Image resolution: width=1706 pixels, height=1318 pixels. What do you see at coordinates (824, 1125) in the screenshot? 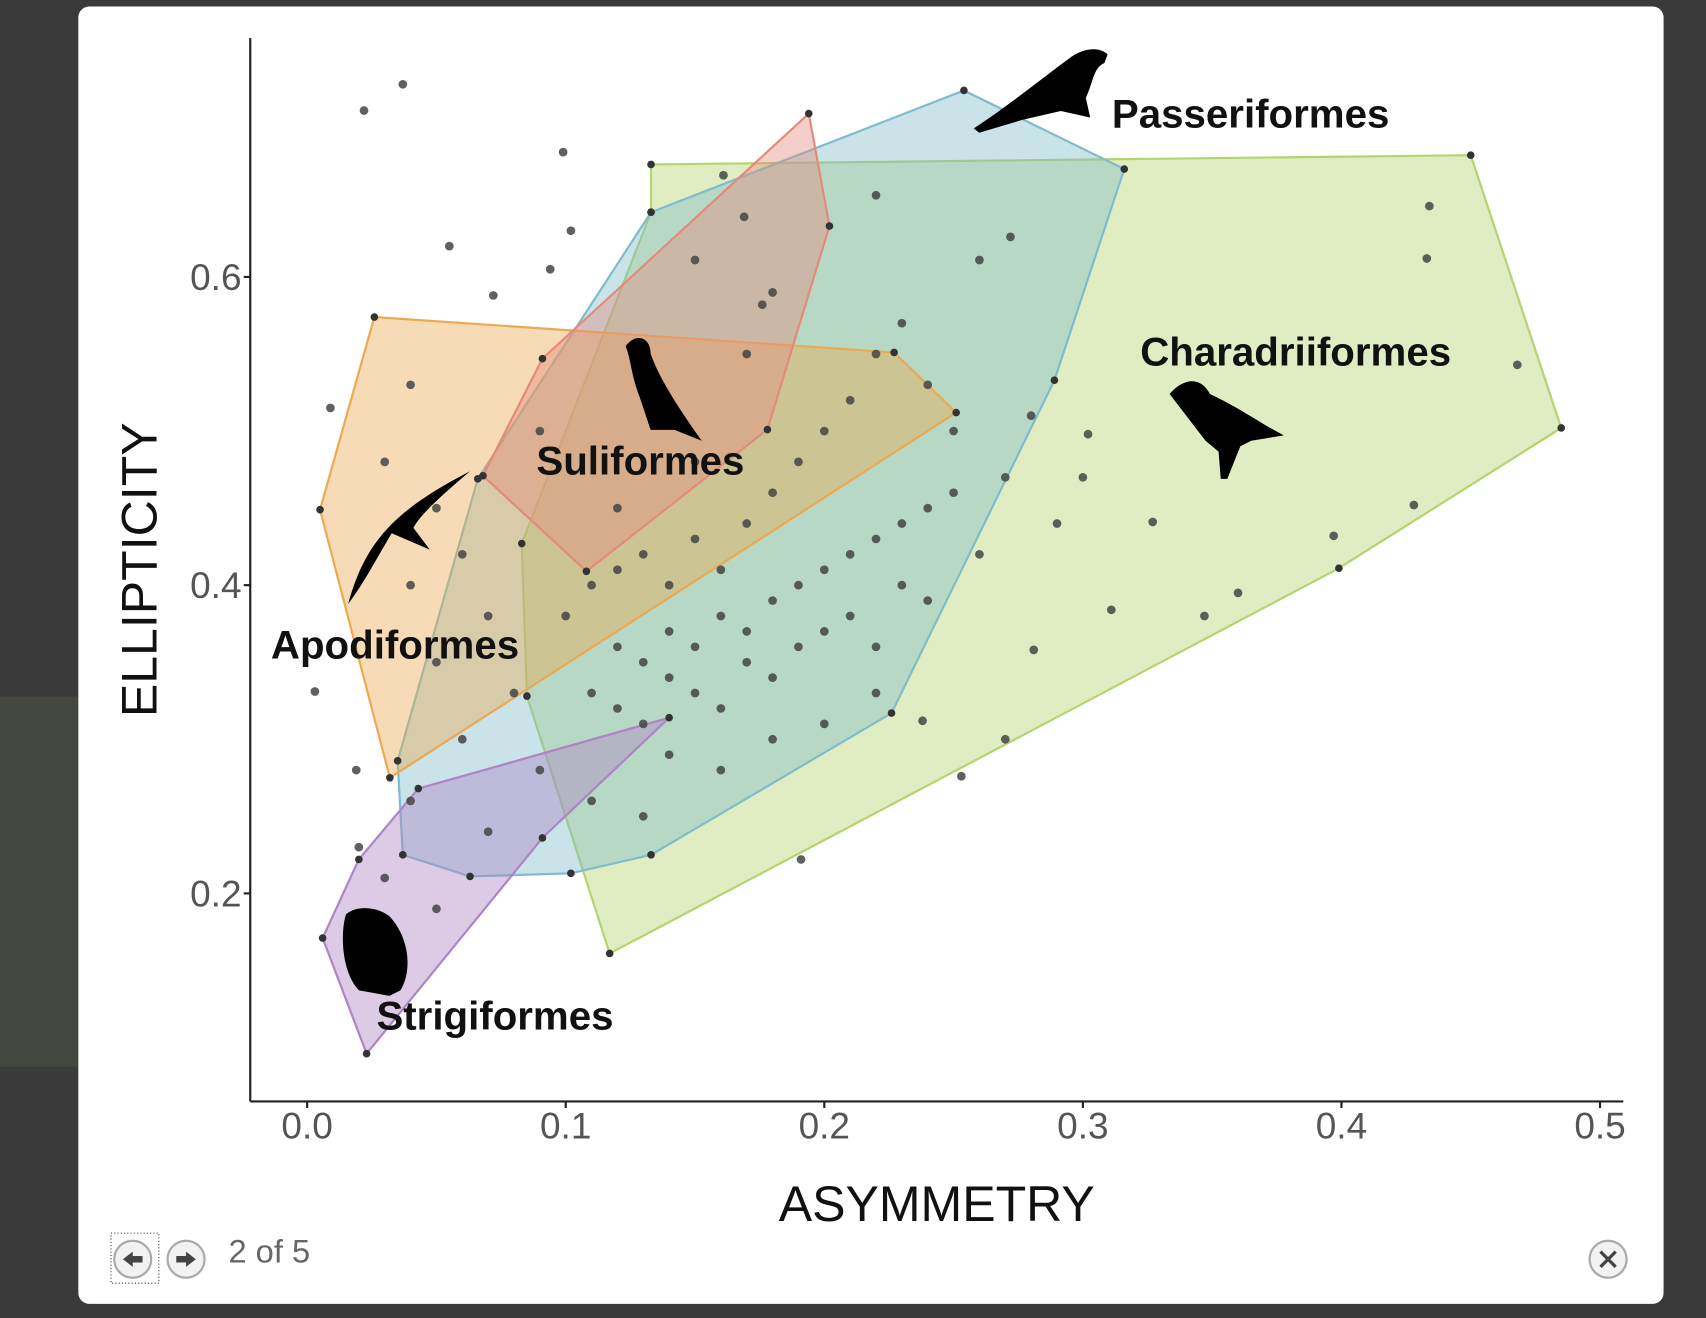
I see `x-tick-label: 0.2` at bounding box center [824, 1125].